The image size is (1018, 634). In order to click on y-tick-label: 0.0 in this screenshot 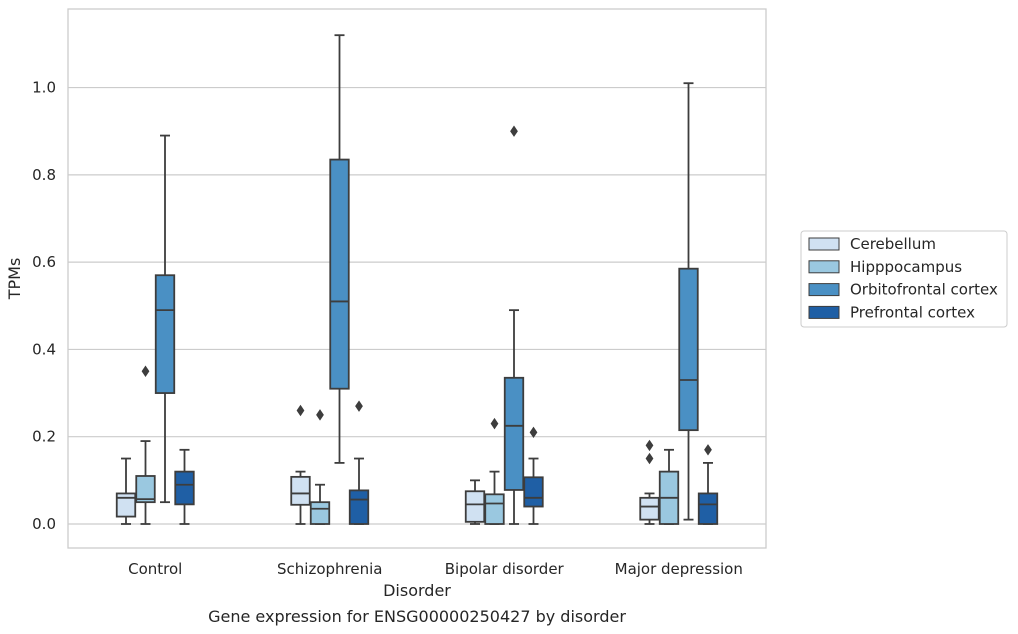, I will do `click(44, 524)`.